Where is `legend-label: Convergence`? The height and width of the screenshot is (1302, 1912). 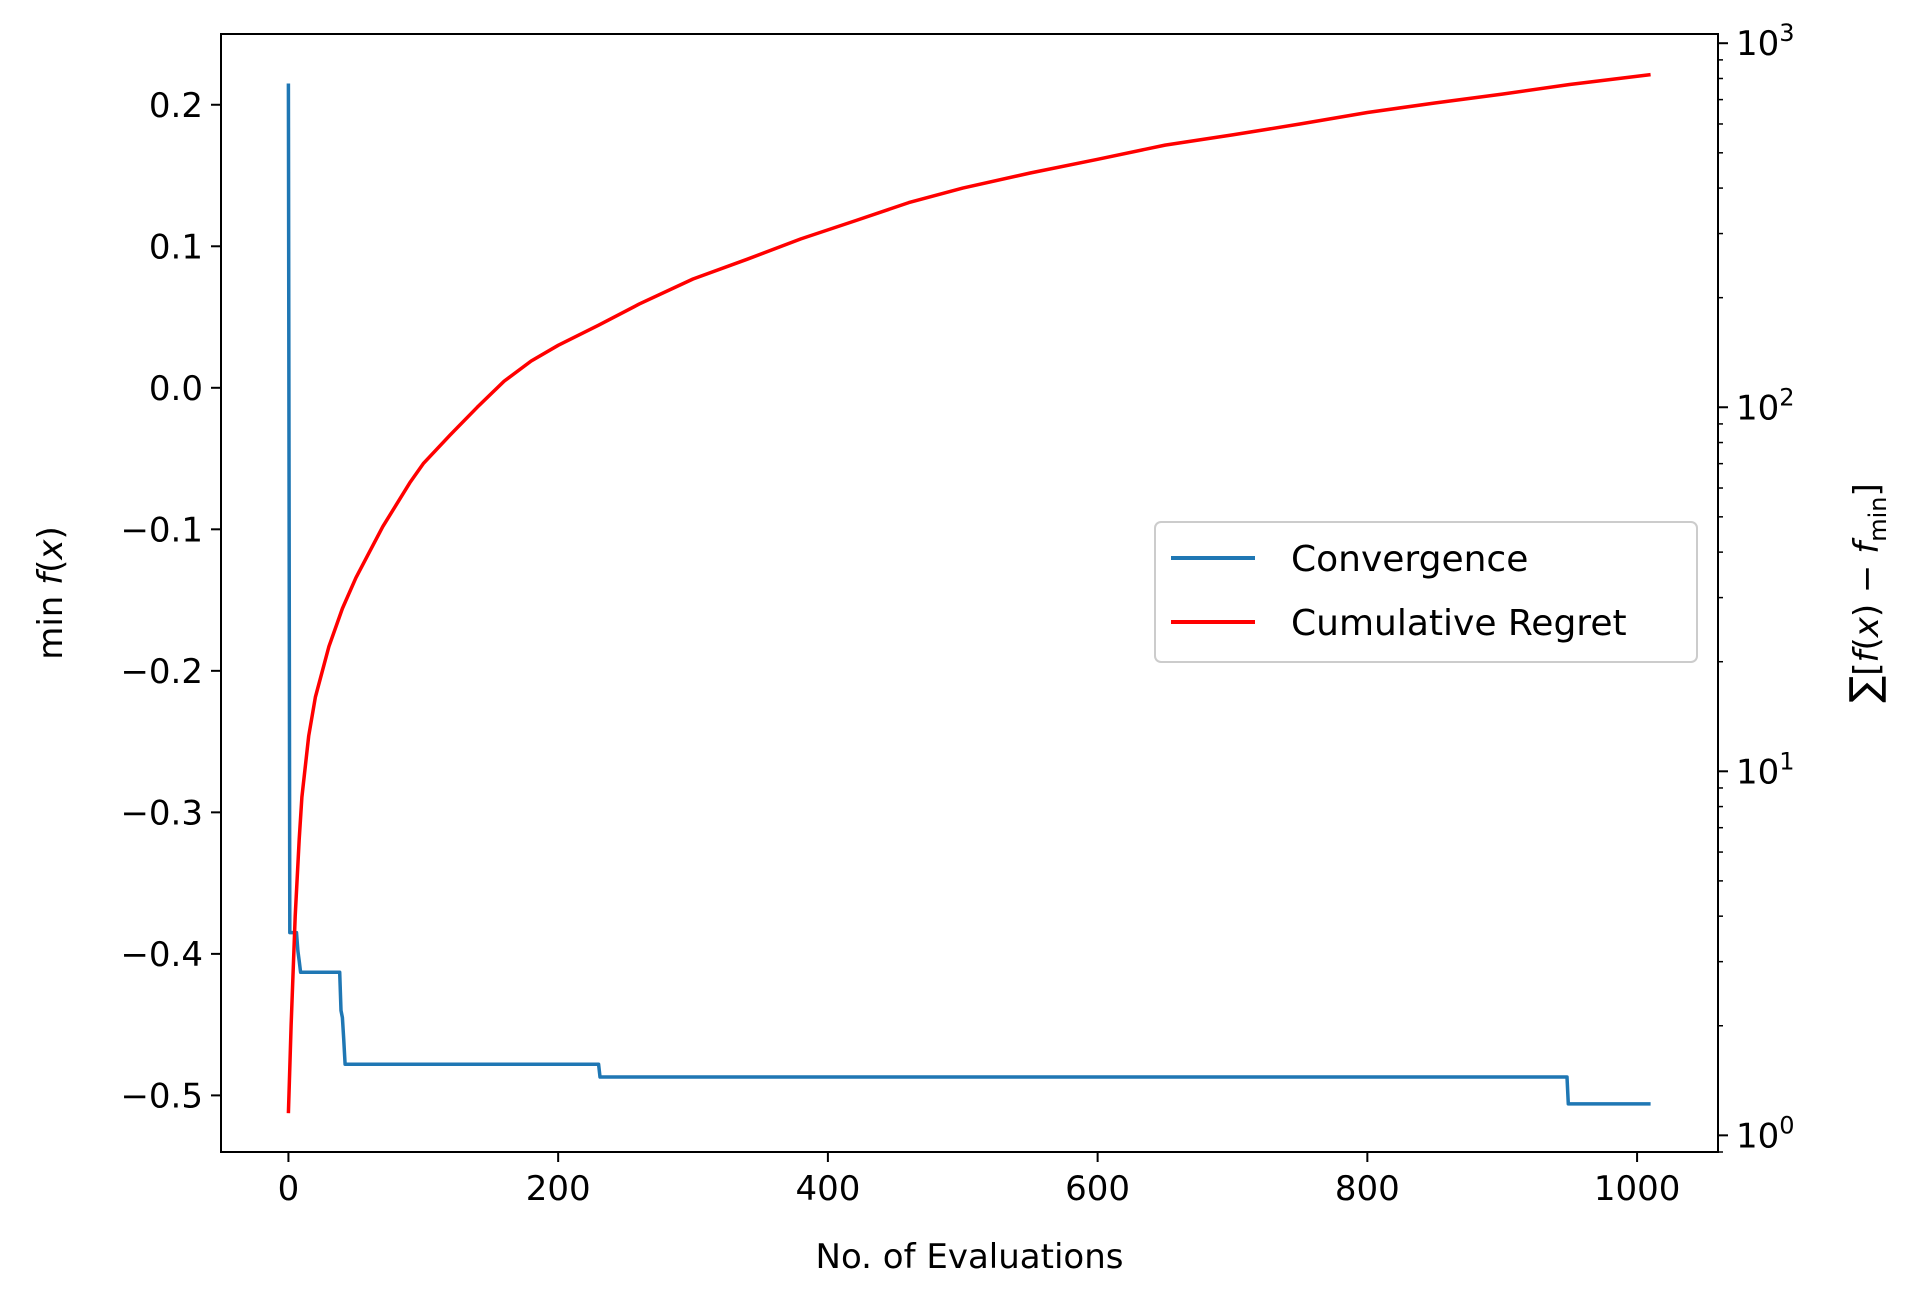
legend-label: Convergence is located at coordinates (1409, 559).